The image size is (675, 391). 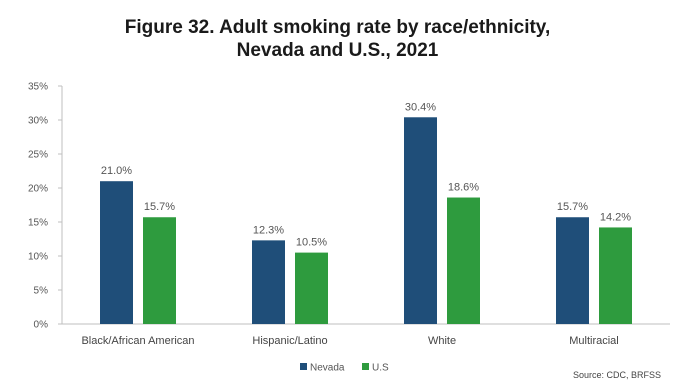 I want to click on y-tick-label: 5%, so click(x=41, y=291).